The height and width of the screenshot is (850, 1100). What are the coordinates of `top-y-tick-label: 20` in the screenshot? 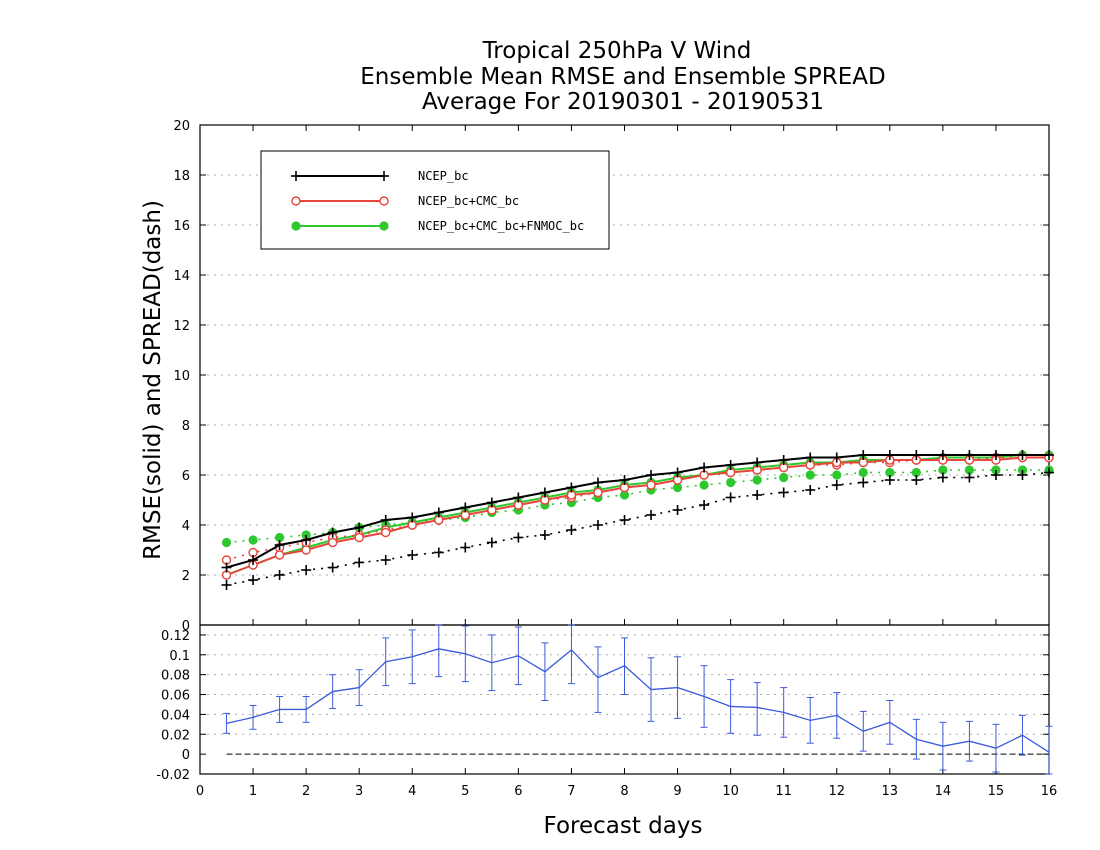 It's located at (181, 126).